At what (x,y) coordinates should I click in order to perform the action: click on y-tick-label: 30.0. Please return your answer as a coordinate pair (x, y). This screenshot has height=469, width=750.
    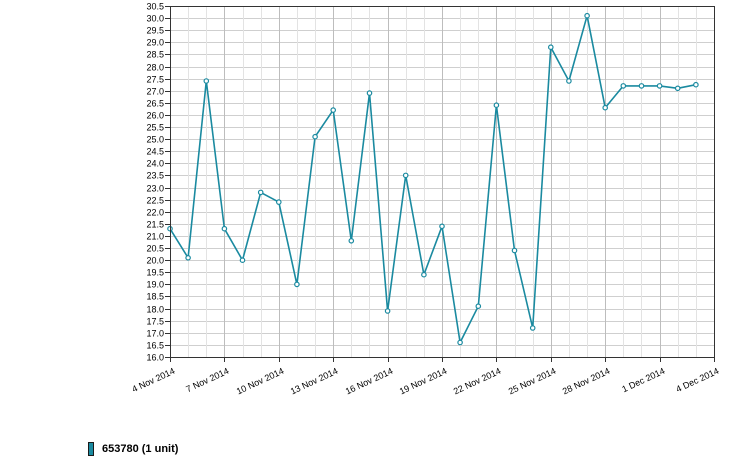
    Looking at the image, I should click on (155, 19).